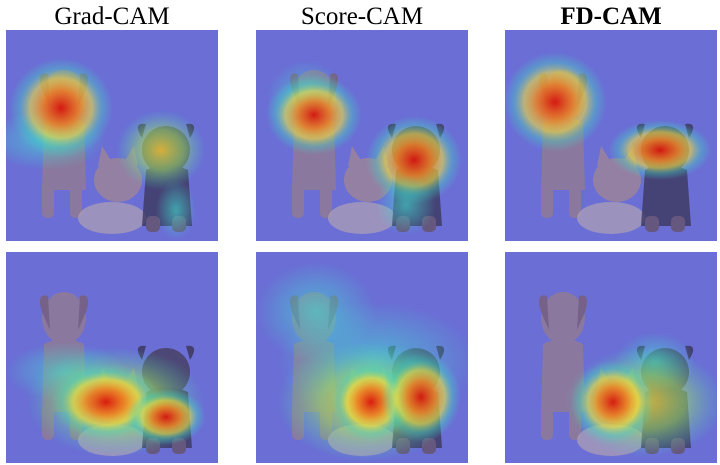 The width and height of the screenshot is (720, 465). Describe the element at coordinates (112, 16) in the screenshot. I see `column-title-grad-cam: Grad-CAM` at that location.